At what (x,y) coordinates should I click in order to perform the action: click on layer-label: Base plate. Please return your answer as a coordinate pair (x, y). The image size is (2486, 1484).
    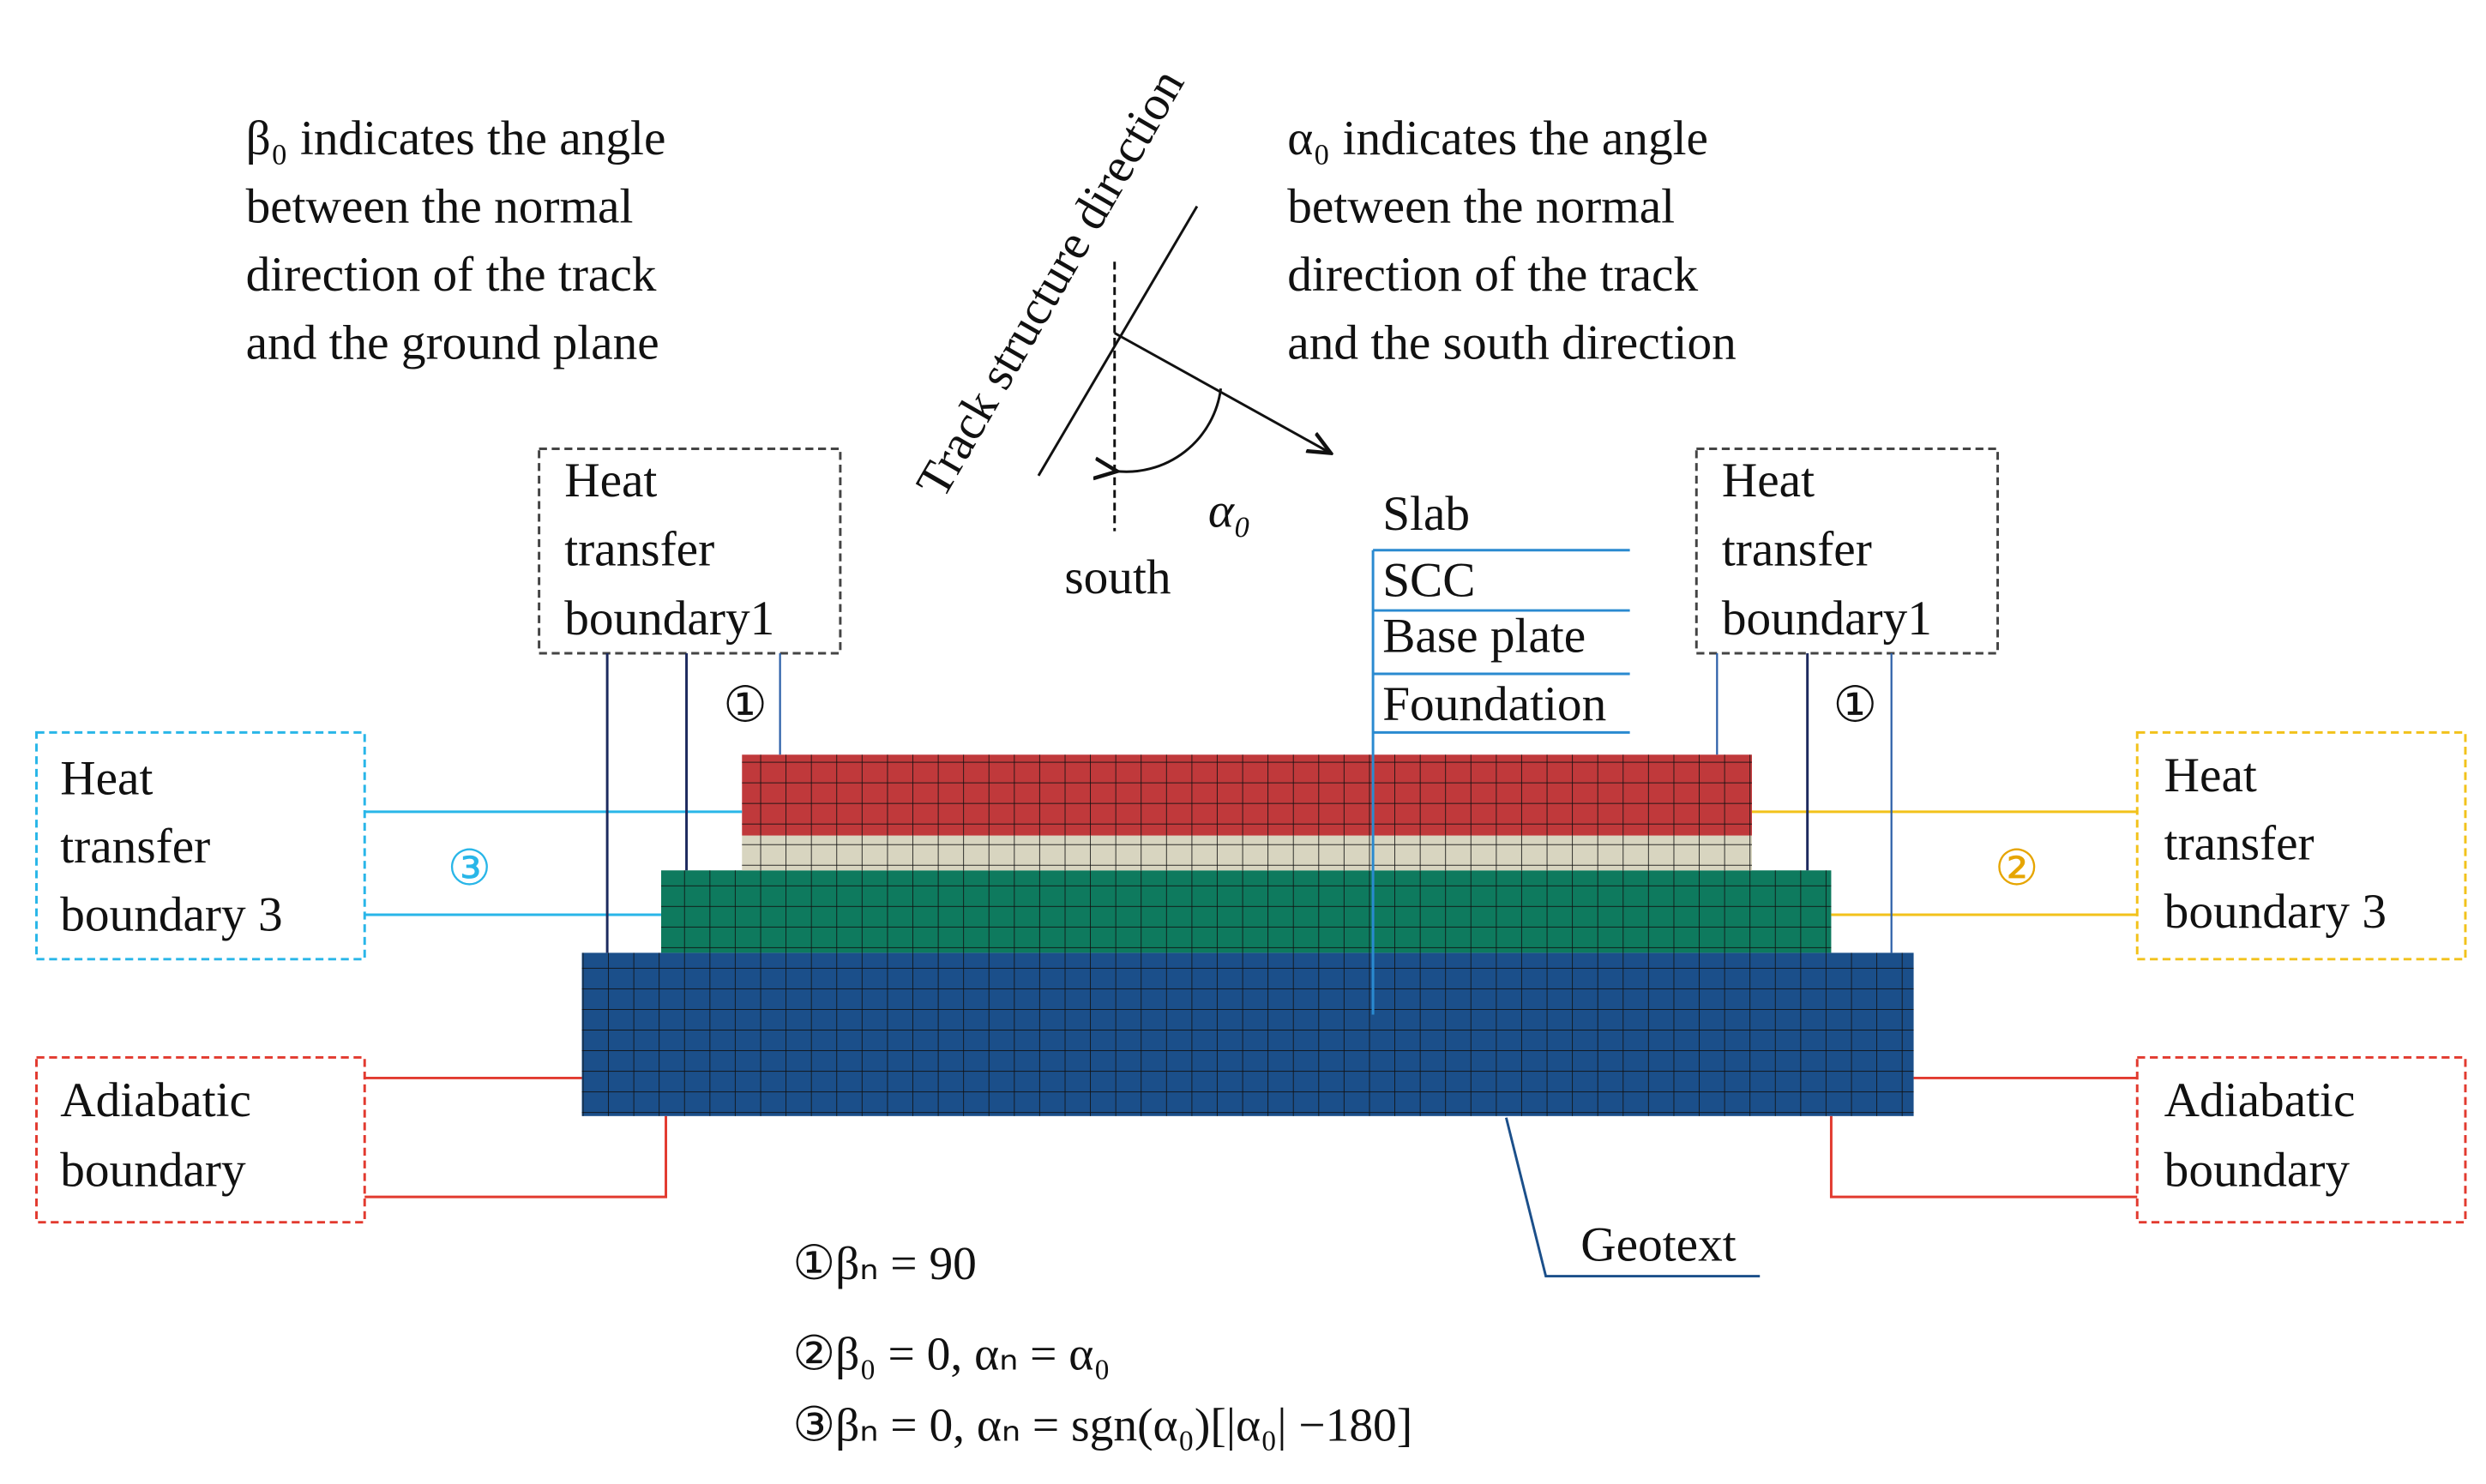
    Looking at the image, I should click on (1484, 636).